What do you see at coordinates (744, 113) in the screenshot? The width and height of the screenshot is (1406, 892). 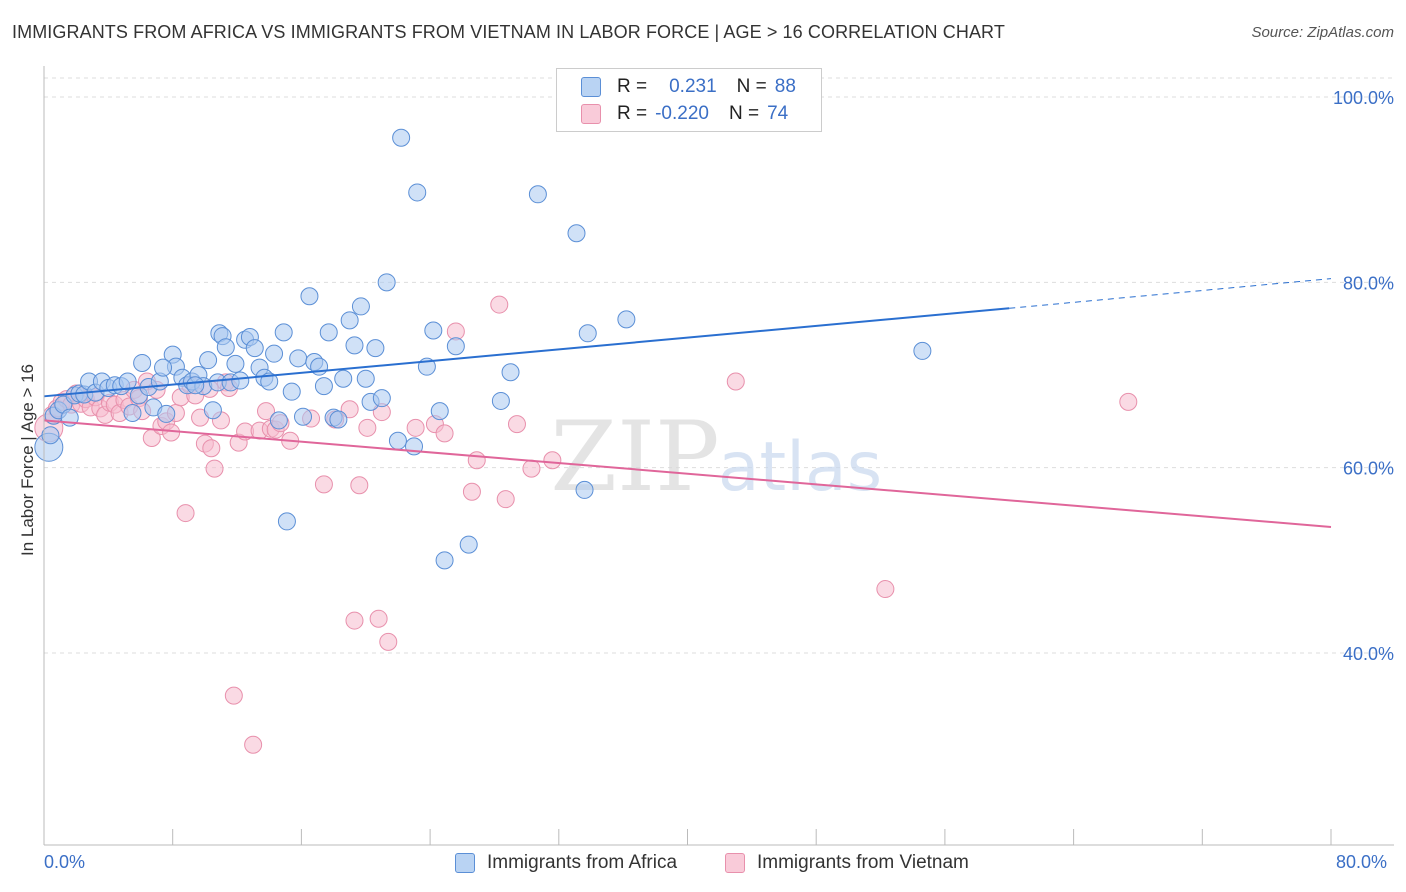 I see `vietnam-n-label: N =` at bounding box center [744, 113].